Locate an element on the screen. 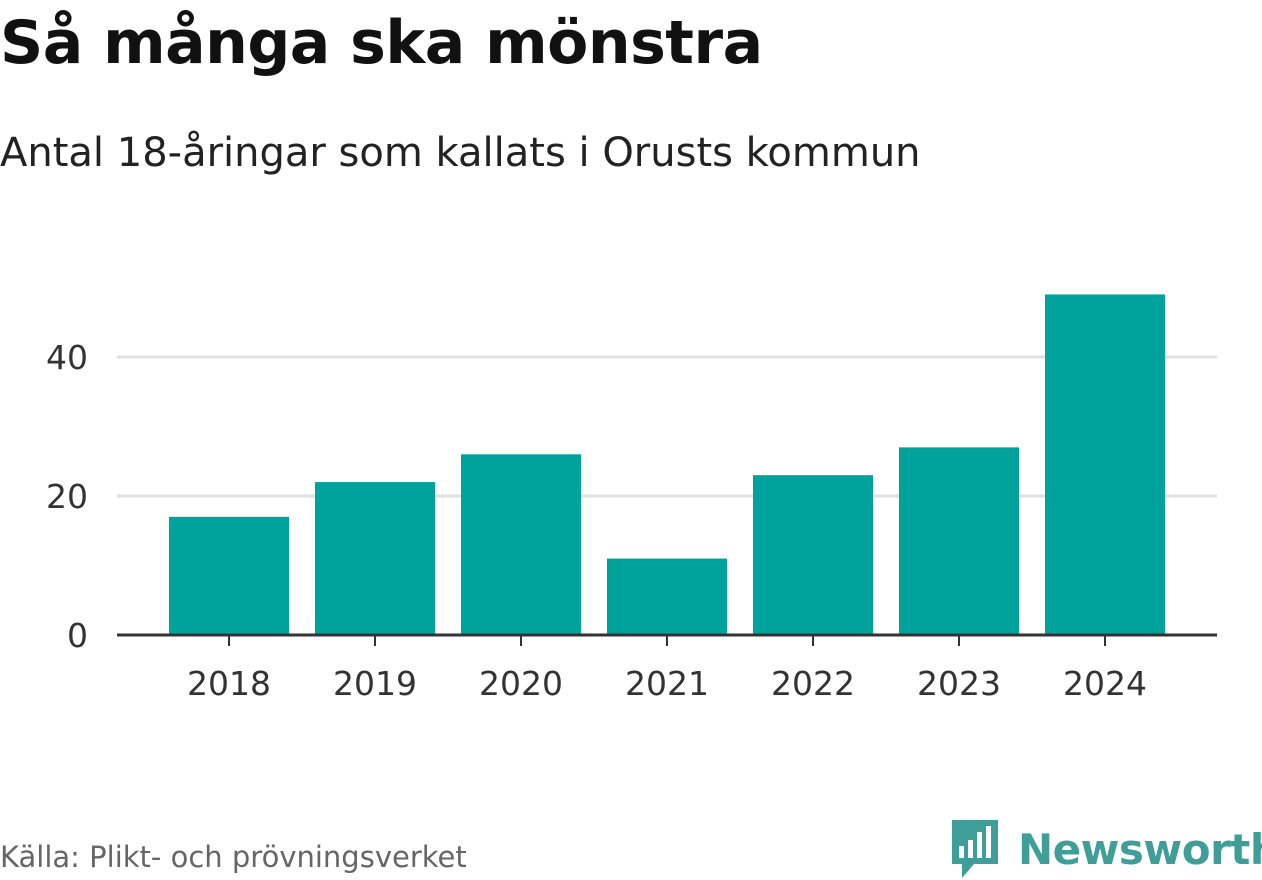 The width and height of the screenshot is (1262, 880). brand-name: Newsworthy is located at coordinates (1140, 849).